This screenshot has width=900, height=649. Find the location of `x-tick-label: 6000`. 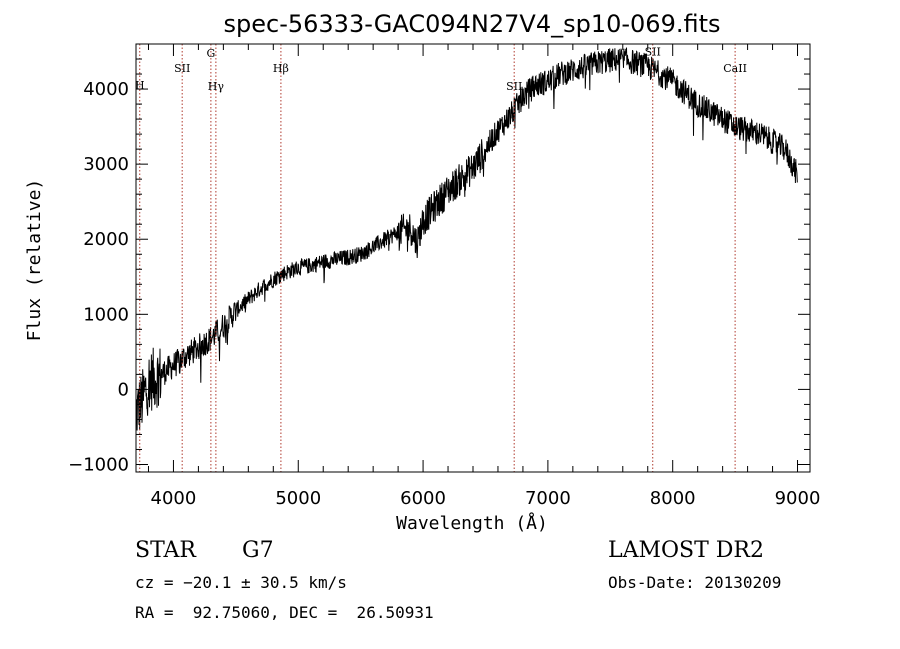

x-tick-label: 6000 is located at coordinates (423, 498).